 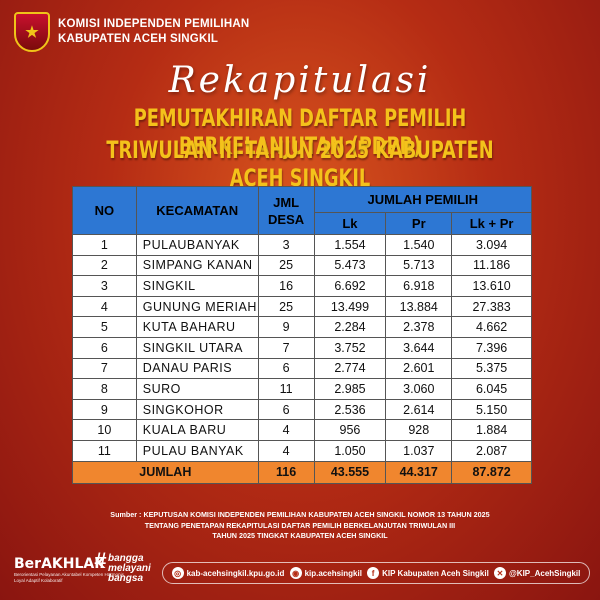 I want to click on table-row: 10 KUALA BARU 4 956 928 1.884, so click(x=302, y=430).